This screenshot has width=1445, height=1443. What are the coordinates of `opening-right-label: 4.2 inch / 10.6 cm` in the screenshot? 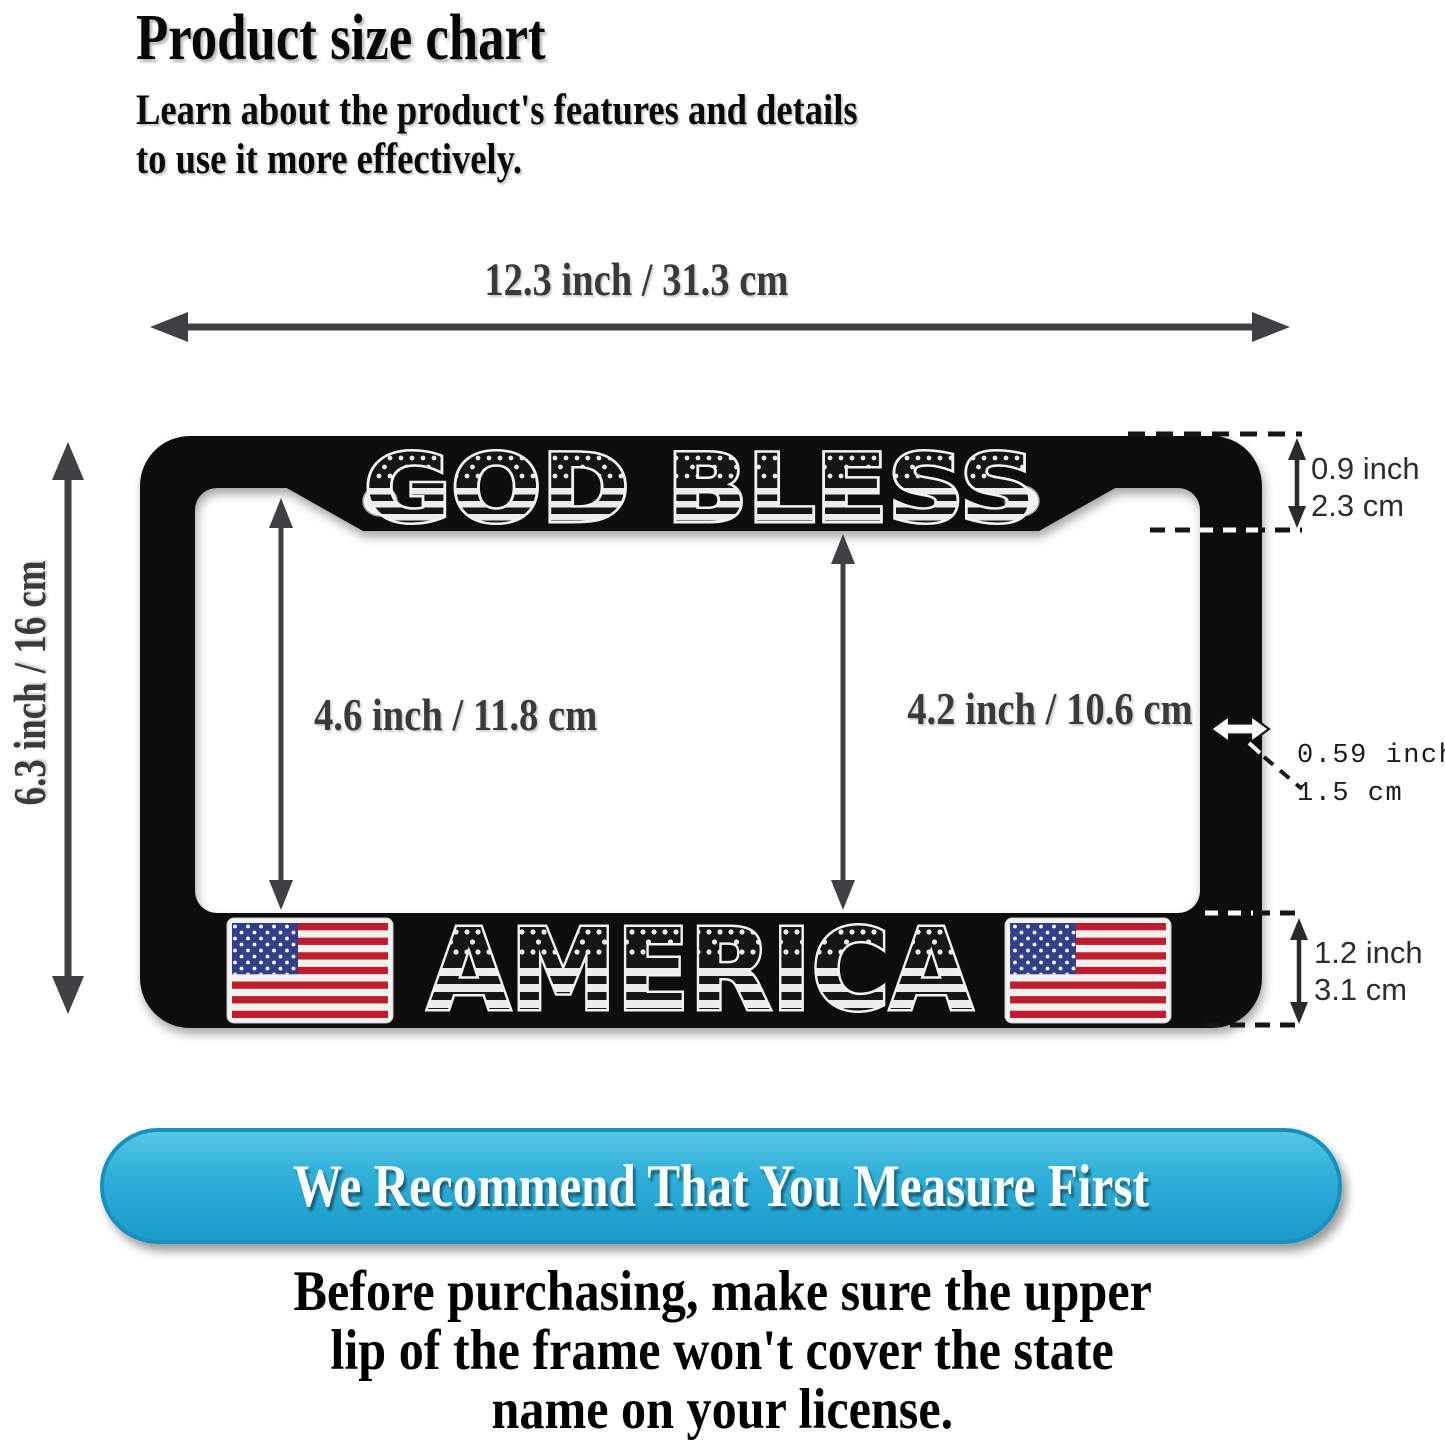 It's located at (1049, 708).